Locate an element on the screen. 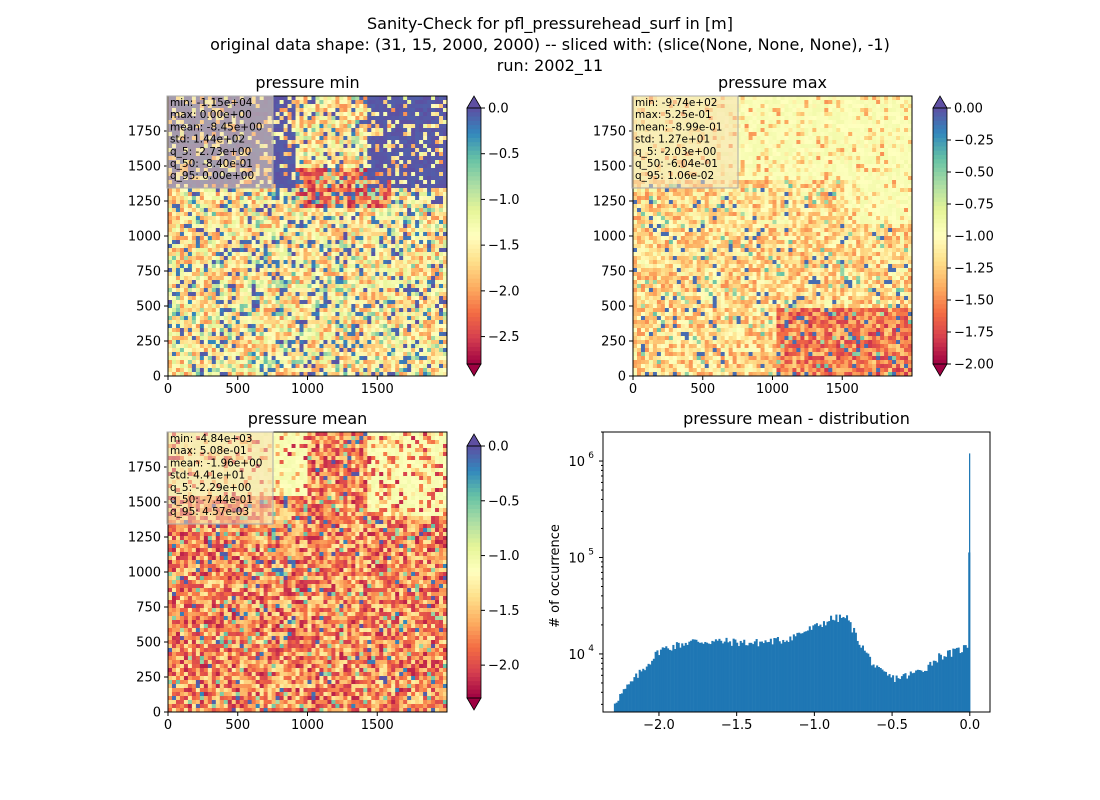 This screenshot has width=1100, height=800. y-tick-label: 500 is located at coordinates (148, 307).